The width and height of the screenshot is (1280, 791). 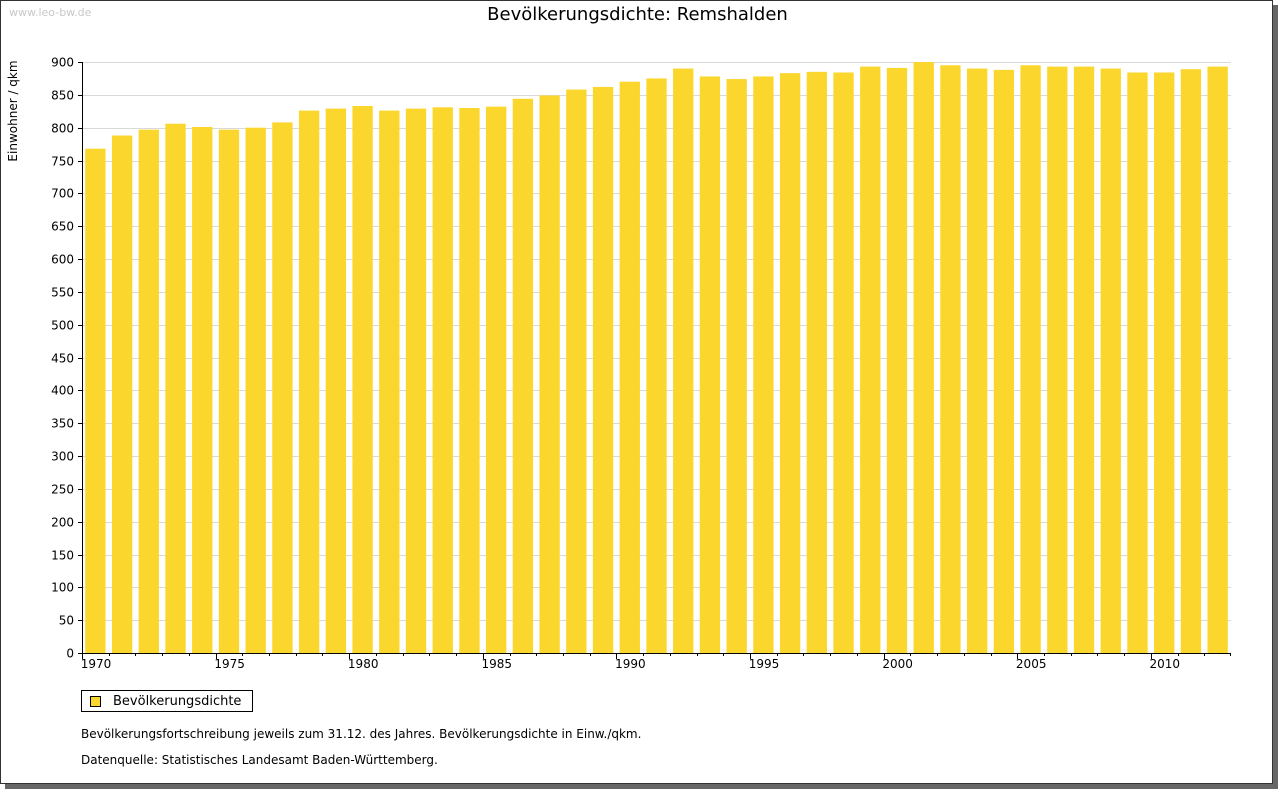 I want to click on chart-title: Bevölkerungsdichte: Remshalden, so click(x=637, y=14).